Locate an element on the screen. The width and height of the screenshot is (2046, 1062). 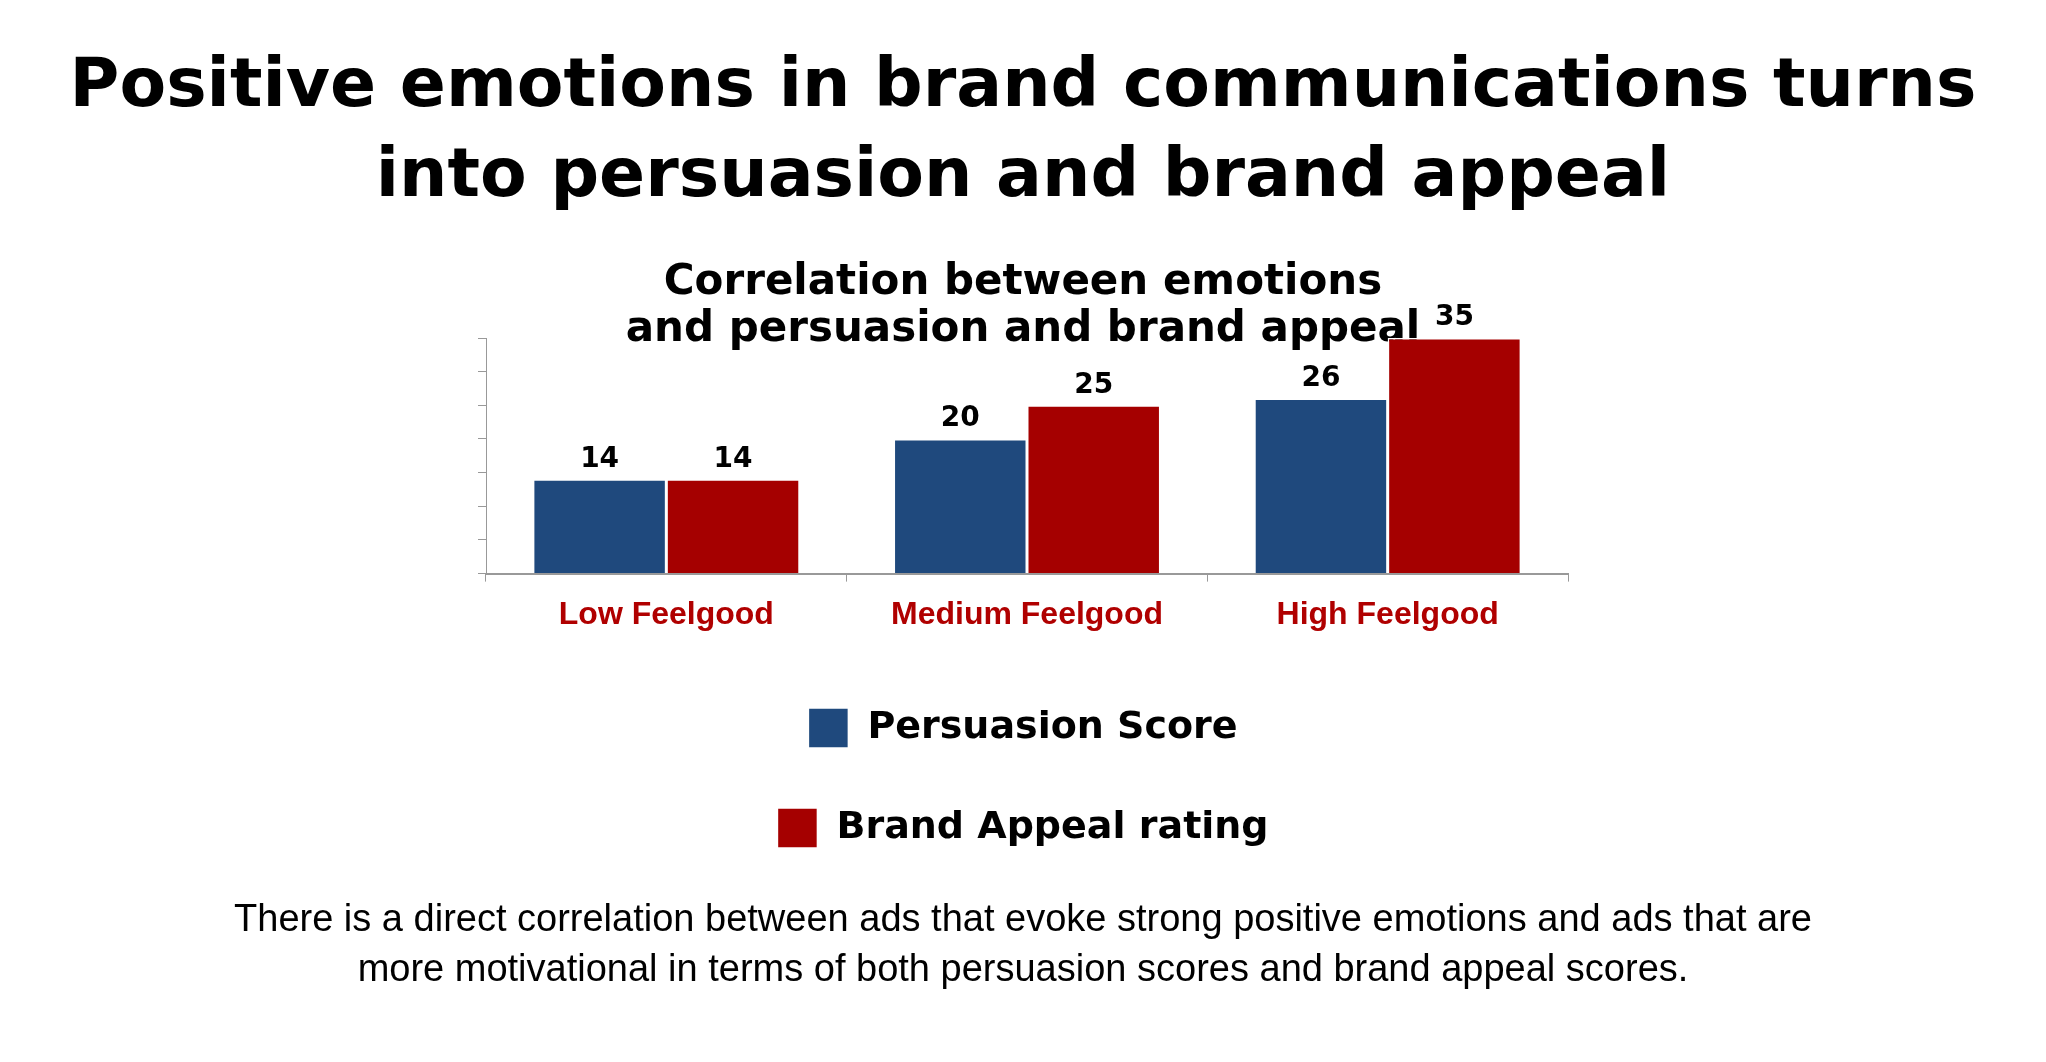
chart-subtitle: Correlation between emotions and persuasion and brand appeal is located at coordinates (1023, 303).